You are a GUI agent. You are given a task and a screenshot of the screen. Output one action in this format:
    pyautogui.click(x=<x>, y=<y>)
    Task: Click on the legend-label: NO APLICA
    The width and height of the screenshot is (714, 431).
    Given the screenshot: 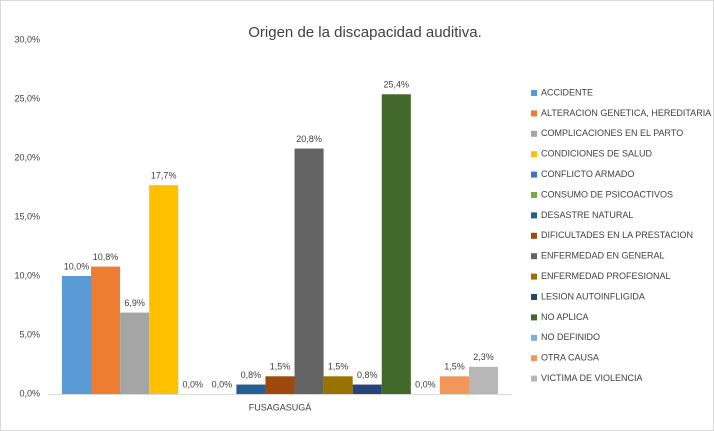 What is the action you would take?
    pyautogui.click(x=565, y=317)
    